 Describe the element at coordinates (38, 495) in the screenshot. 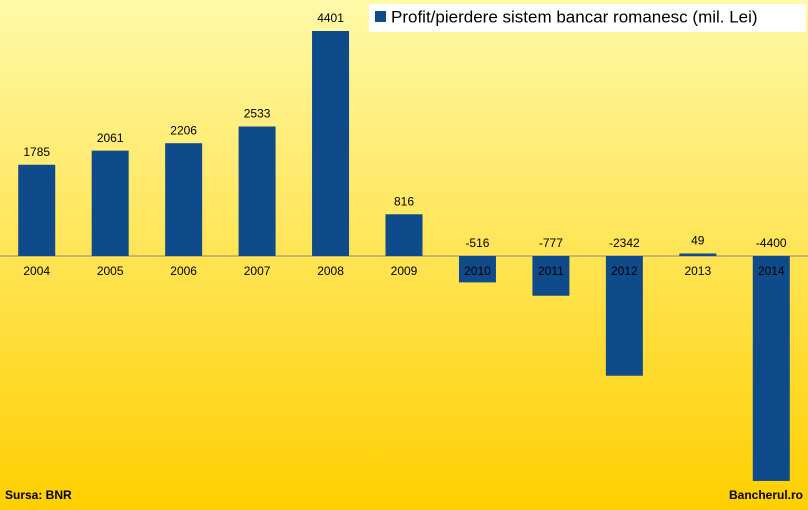

I see `source: Sursa: BNR` at that location.